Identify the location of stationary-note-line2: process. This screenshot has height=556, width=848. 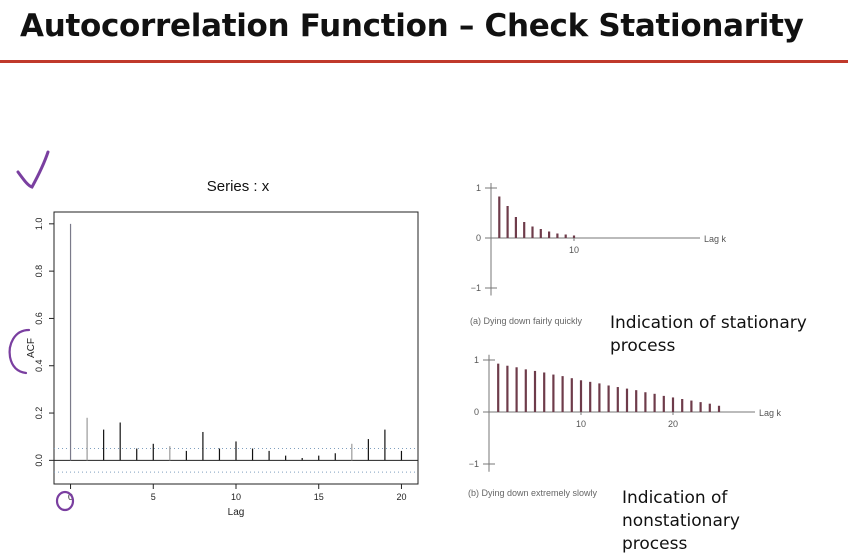
(643, 346).